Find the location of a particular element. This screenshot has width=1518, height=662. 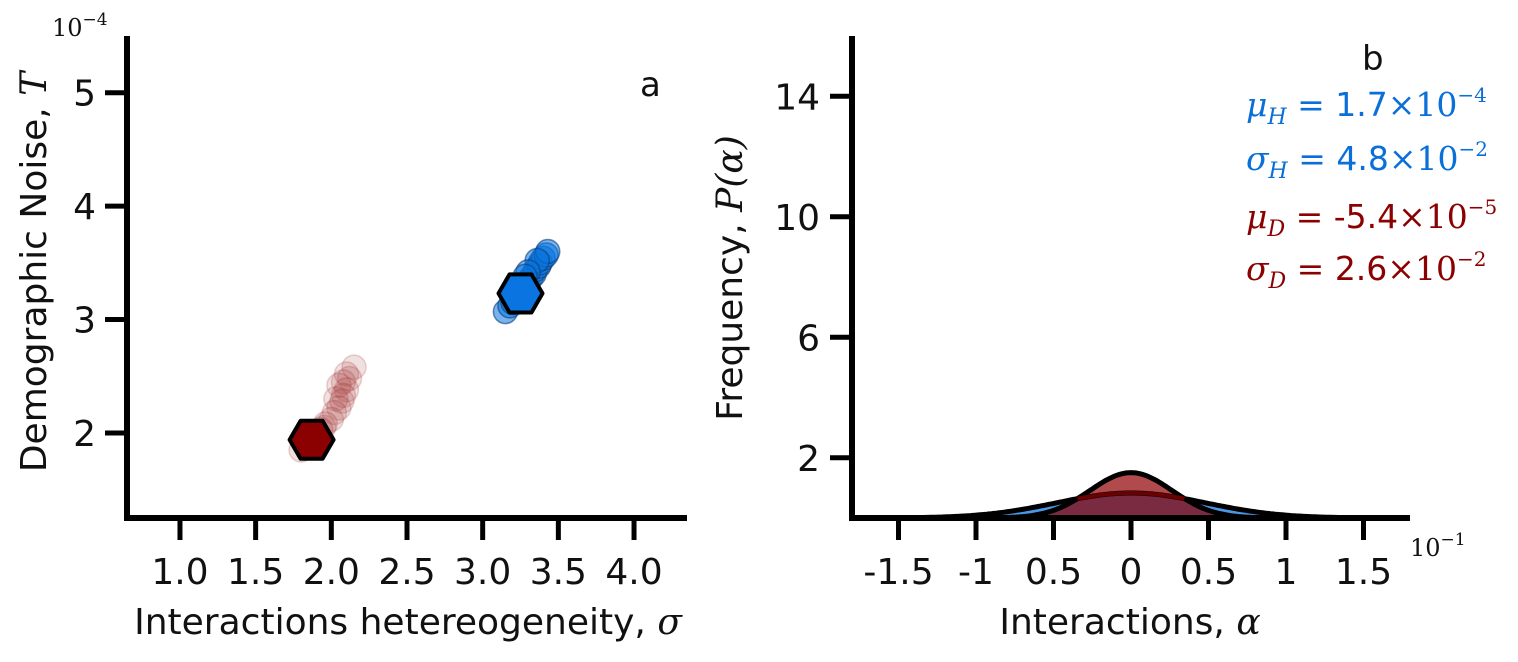

panel-a-x-tick-label: 3.0 is located at coordinates (482, 572).